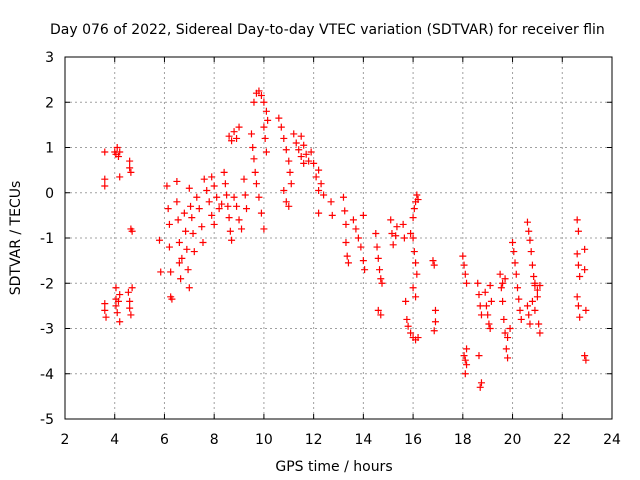 The image size is (640, 480). What do you see at coordinates (47, 375) in the screenshot?
I see `y-tick-label: -4` at bounding box center [47, 375].